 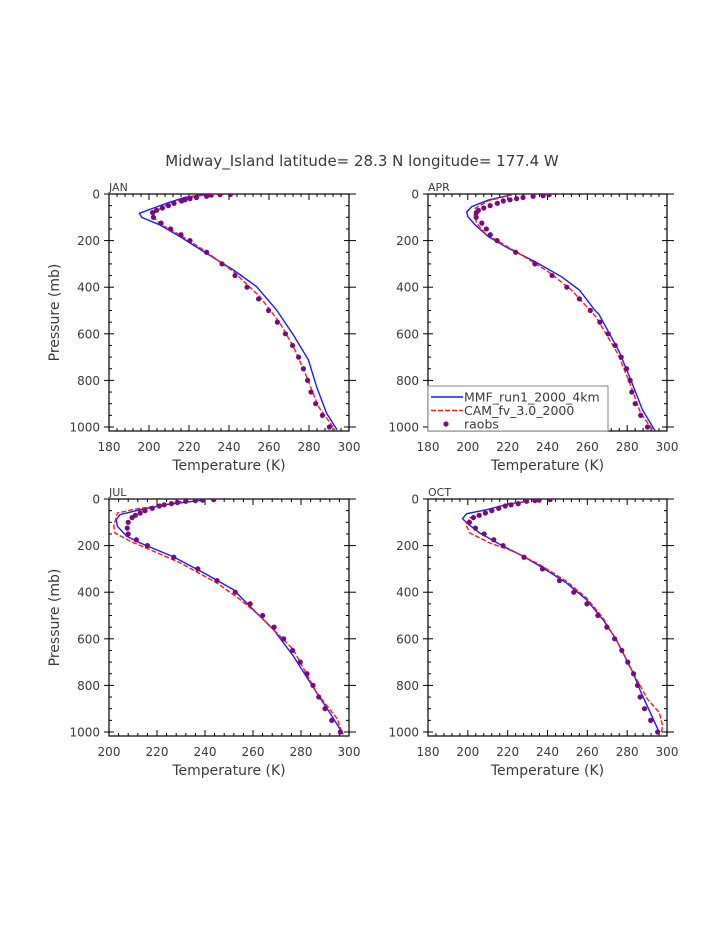 I want to click on y-tick-label: 1000, so click(x=403, y=733).